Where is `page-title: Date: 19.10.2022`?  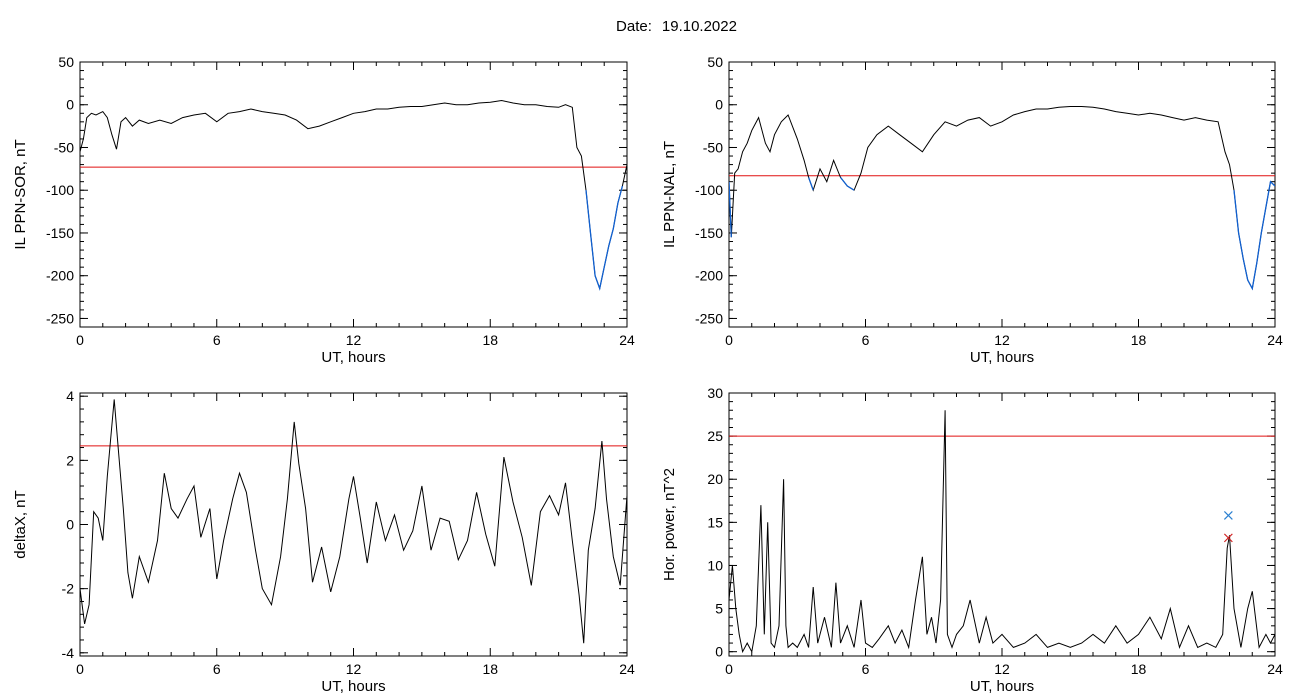 page-title: Date: 19.10.2022 is located at coordinates (650, 26).